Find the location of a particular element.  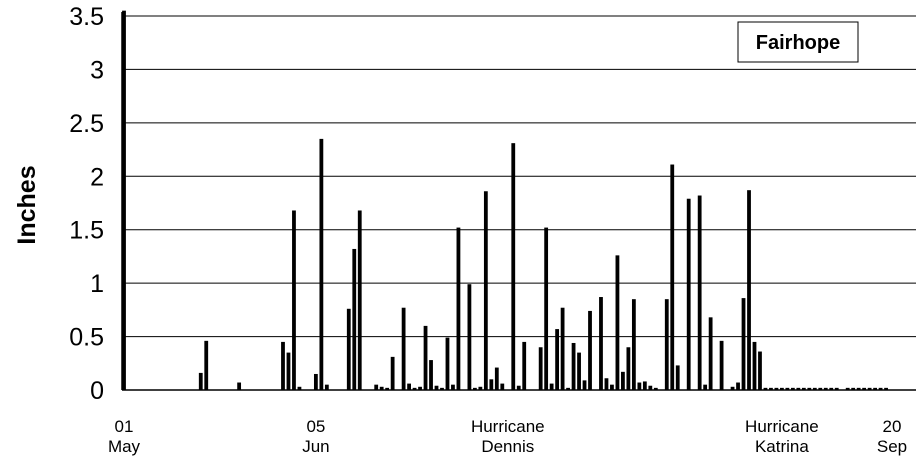

y-axis-label: Inches is located at coordinates (27, 204).